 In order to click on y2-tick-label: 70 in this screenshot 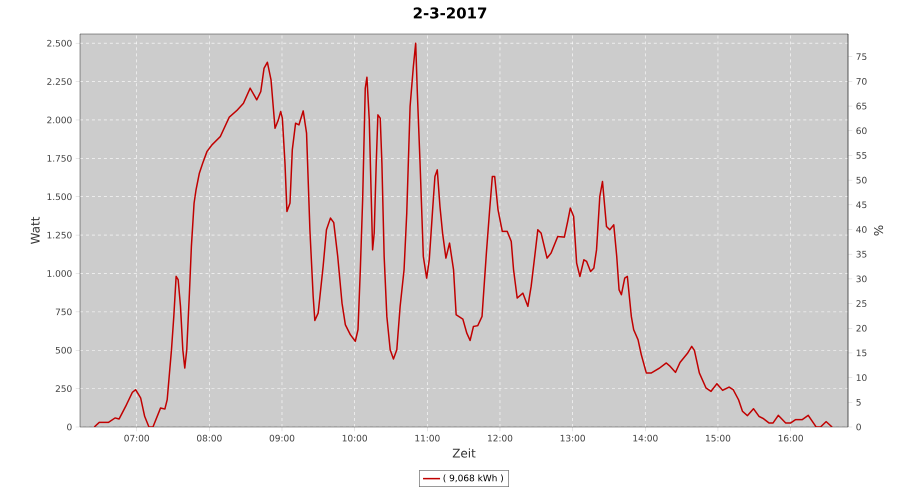, I will do `click(861, 81)`.